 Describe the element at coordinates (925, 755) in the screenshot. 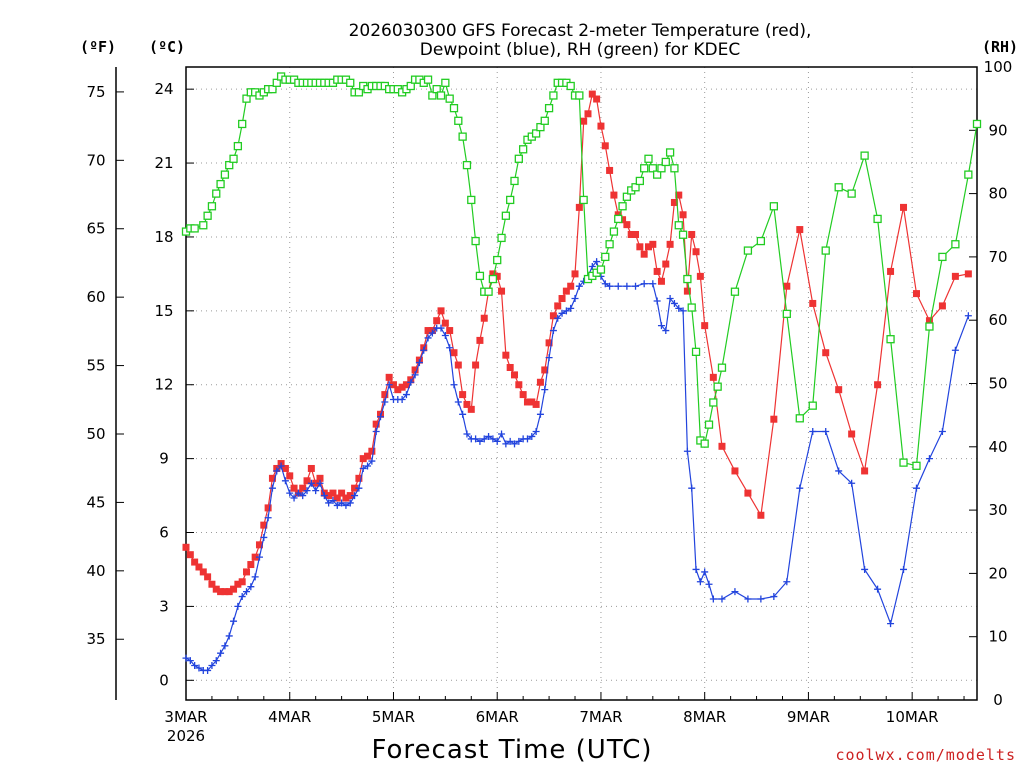

I see `credit-link: coolwx.com/modelts` at that location.